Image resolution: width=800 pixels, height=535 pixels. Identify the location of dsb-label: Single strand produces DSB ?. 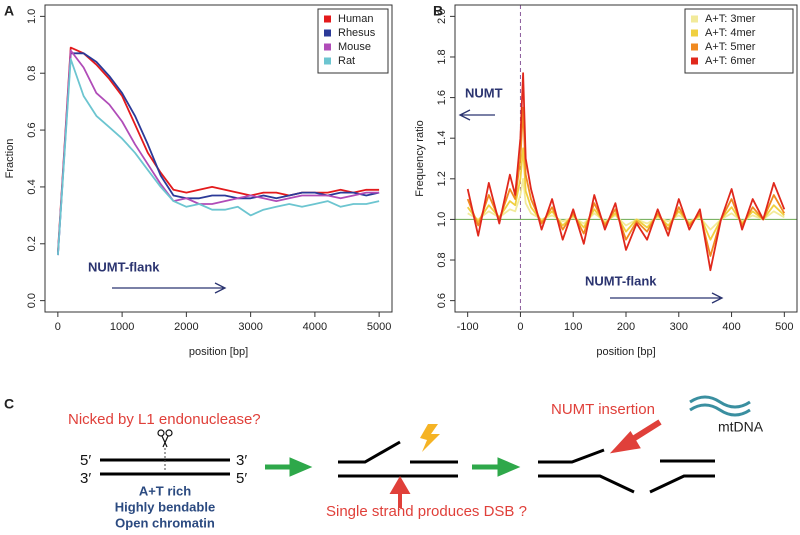
(426, 511).